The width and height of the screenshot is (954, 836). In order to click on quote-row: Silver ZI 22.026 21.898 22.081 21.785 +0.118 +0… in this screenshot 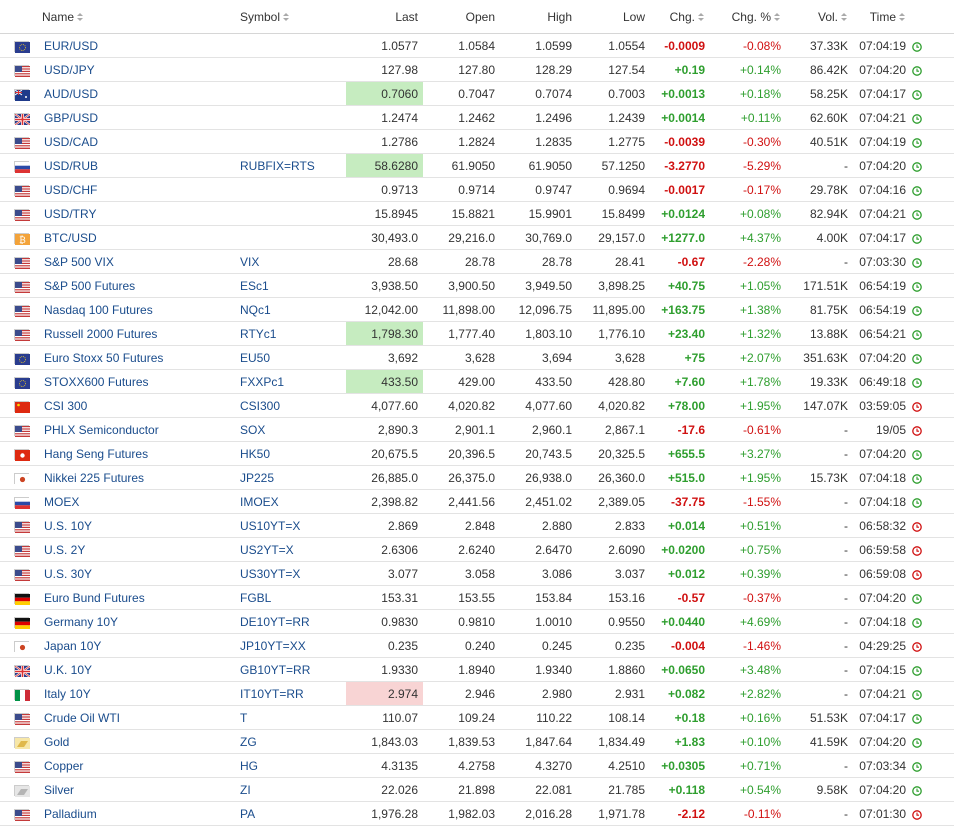, I will do `click(477, 789)`.